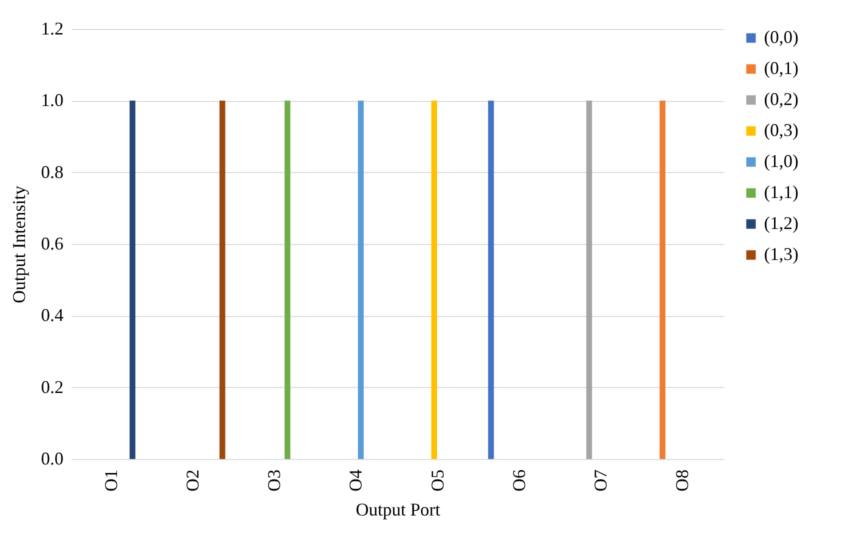 This screenshot has height=535, width=846. What do you see at coordinates (52, 315) in the screenshot?
I see `y-tick-label: 0.4` at bounding box center [52, 315].